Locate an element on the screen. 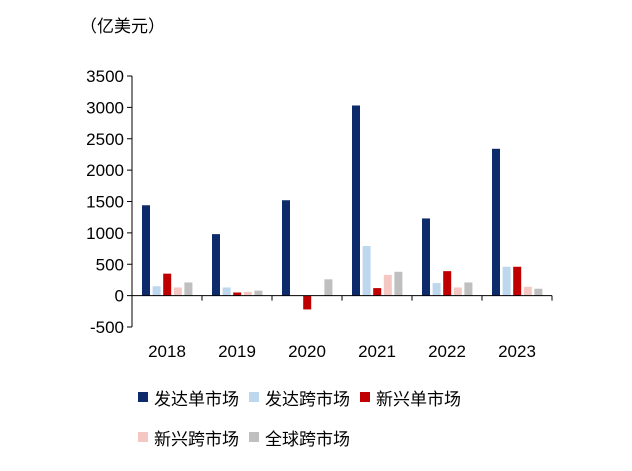 The height and width of the screenshot is (471, 632). legend-item-emerging-cross: 新兴跨市场 is located at coordinates (188, 437).